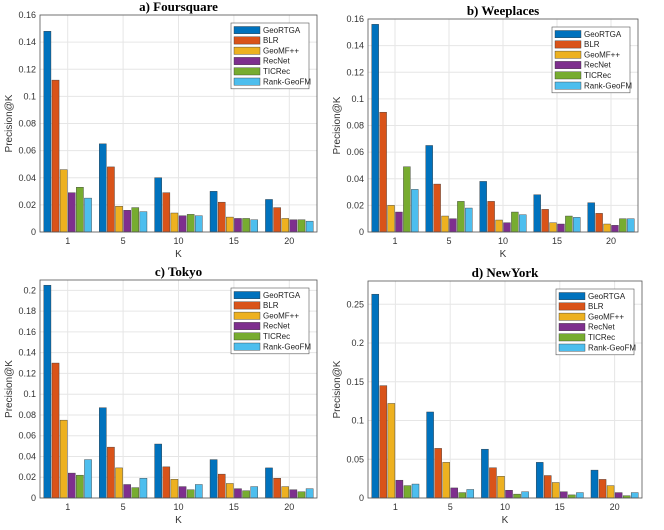  I want to click on legend-label: GeoMF++, so click(602, 54).